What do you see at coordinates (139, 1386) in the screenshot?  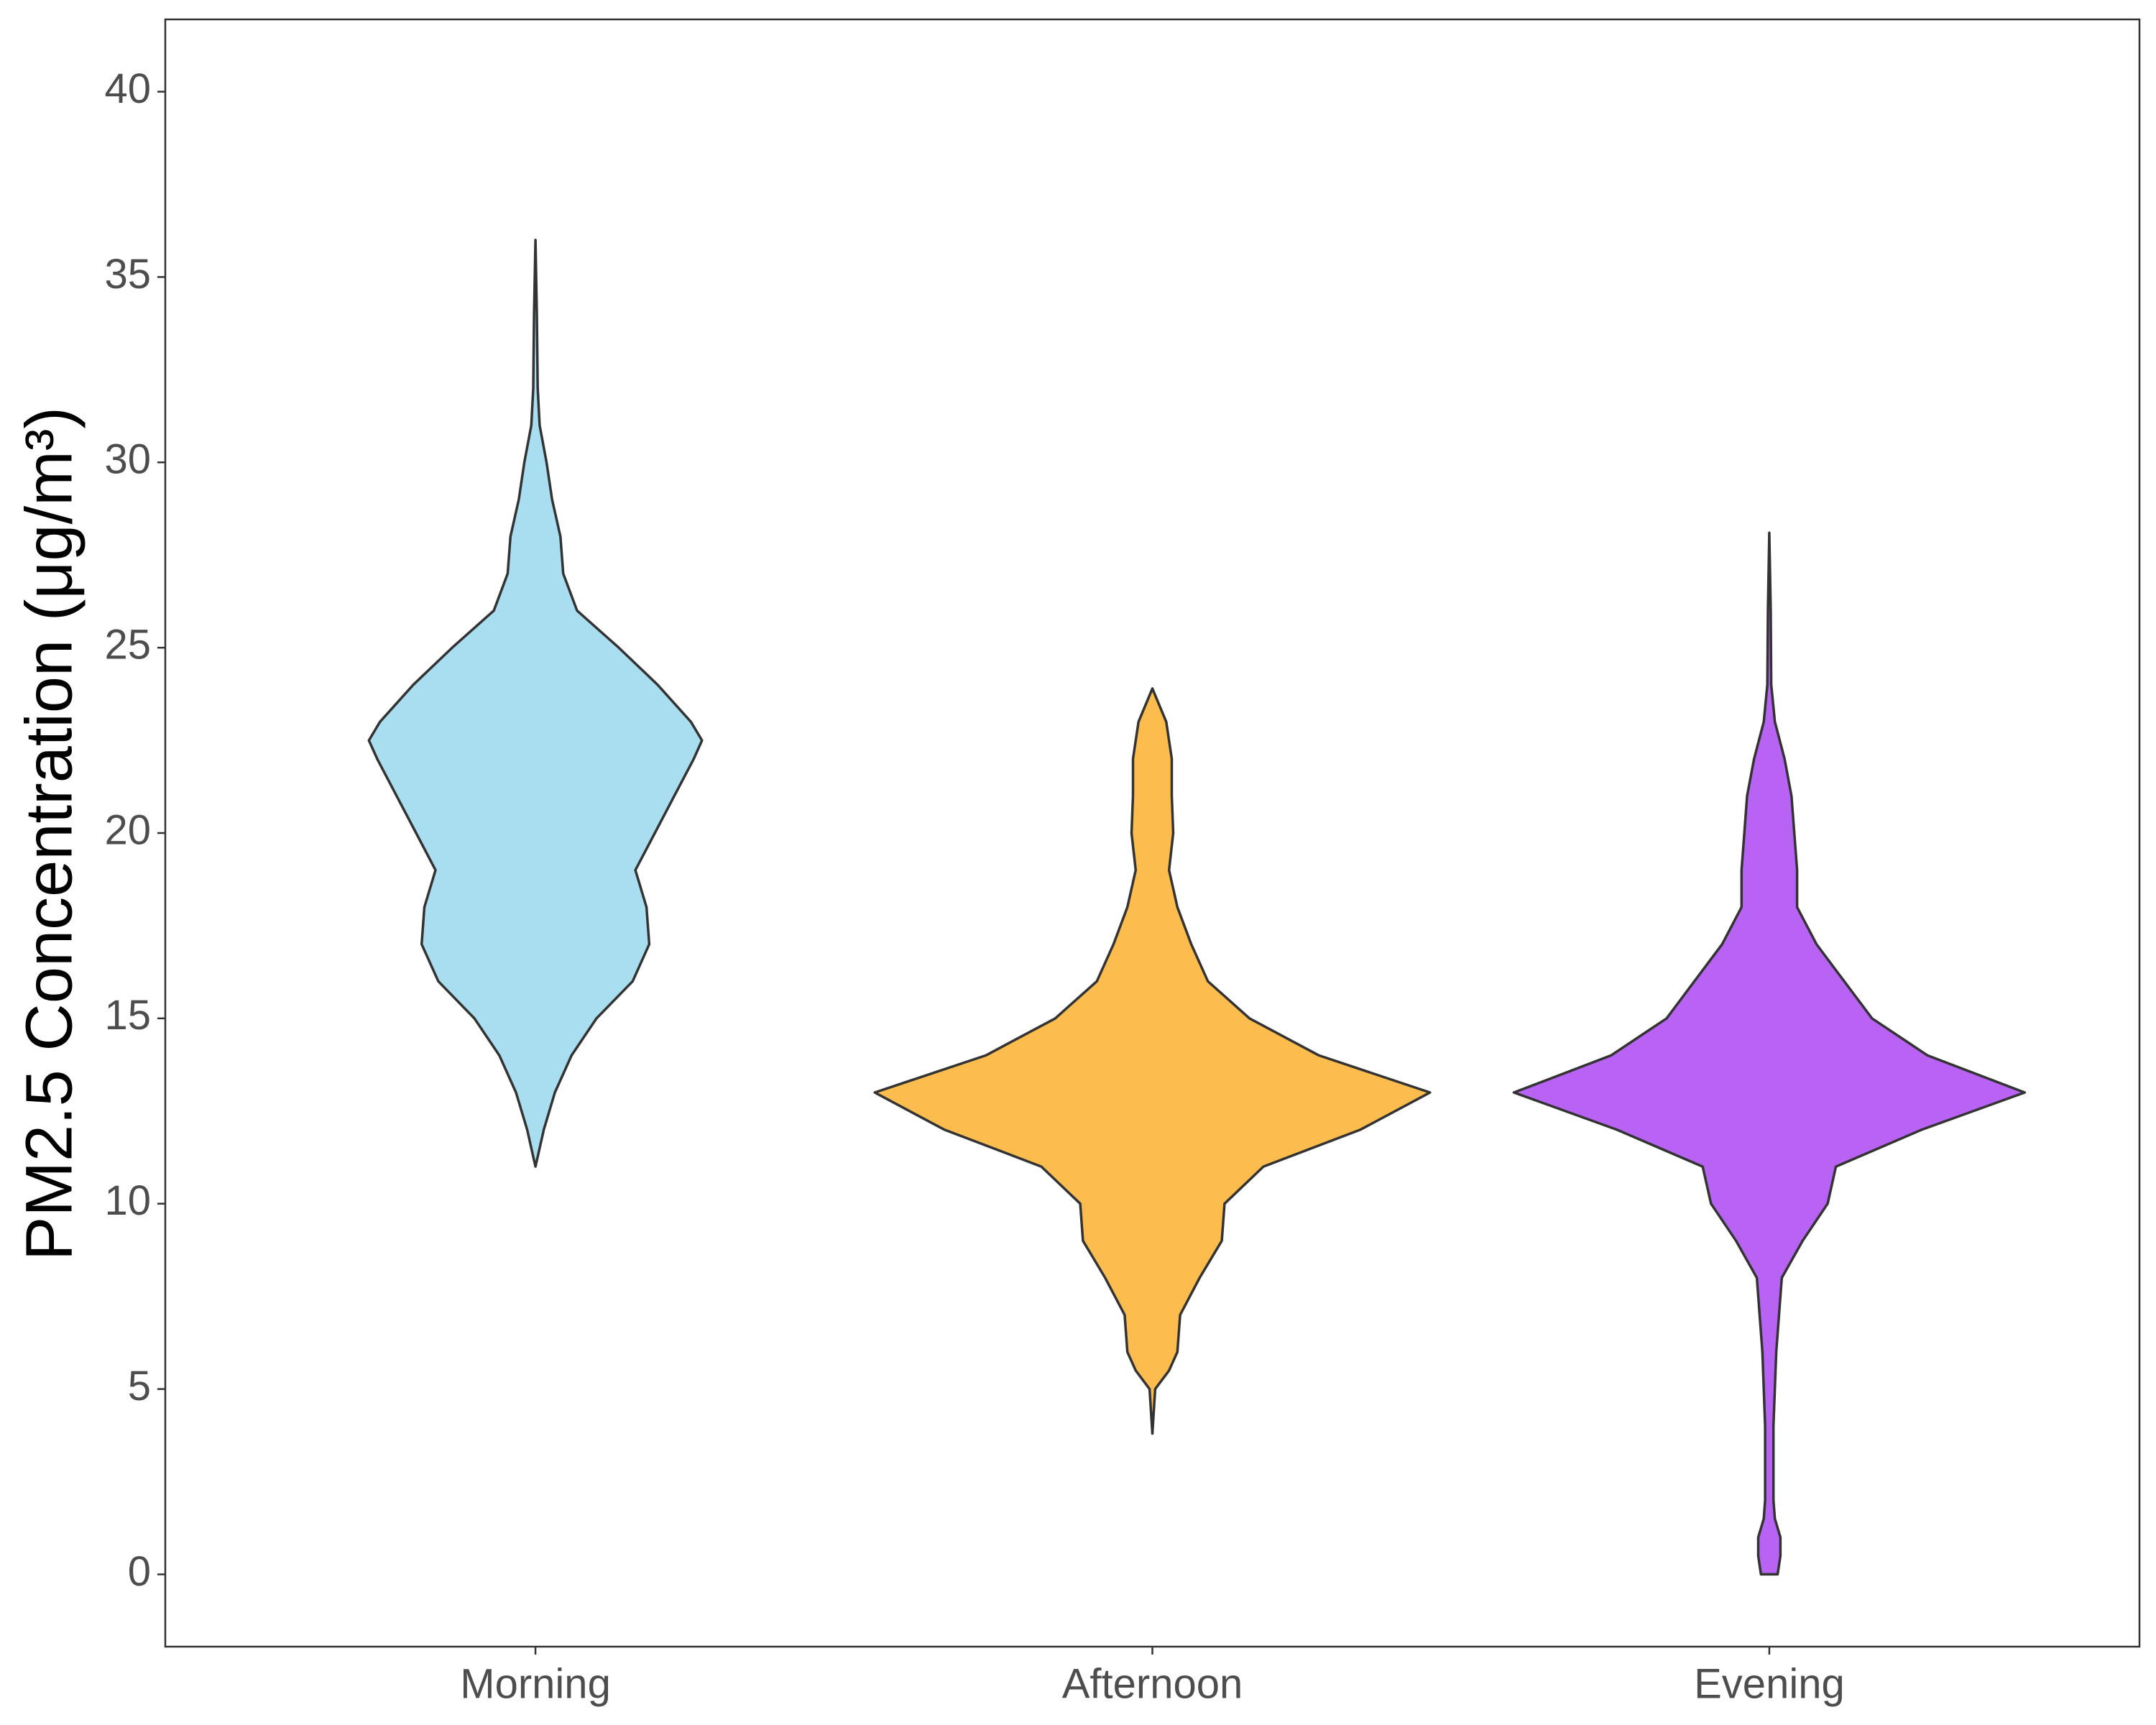 I see `y-tick-label: 5` at bounding box center [139, 1386].